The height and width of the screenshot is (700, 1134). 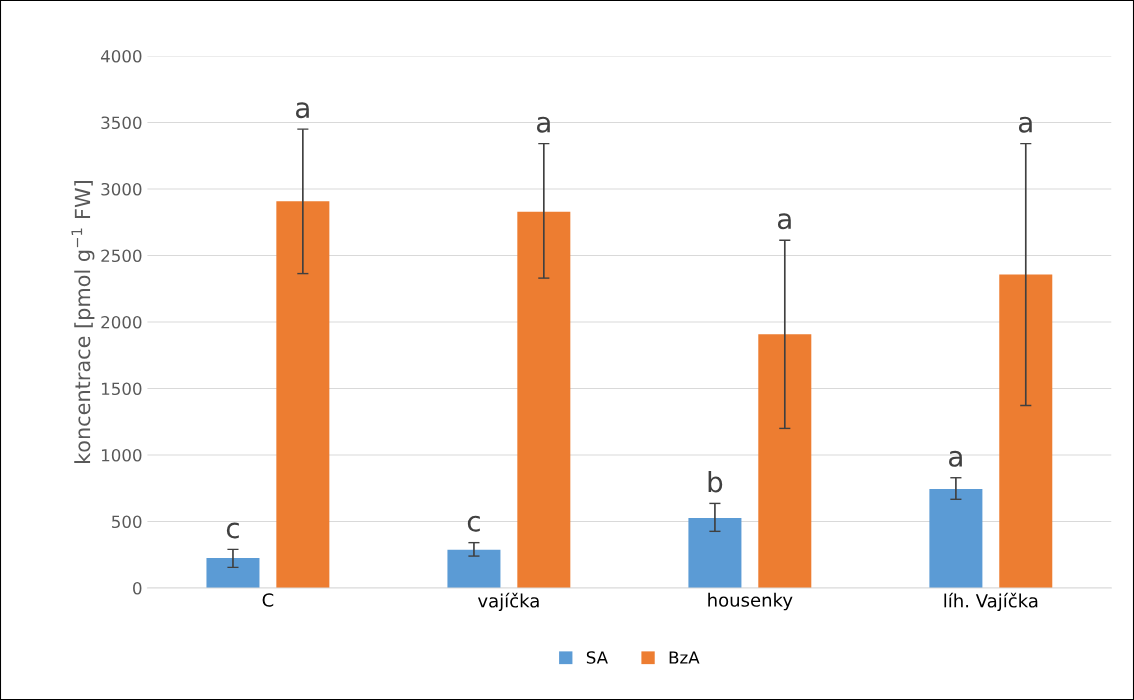 What do you see at coordinates (83, 322) in the screenshot?
I see `y-axis-title: koncentrace [pmol g$^{−1}$ FW]` at bounding box center [83, 322].